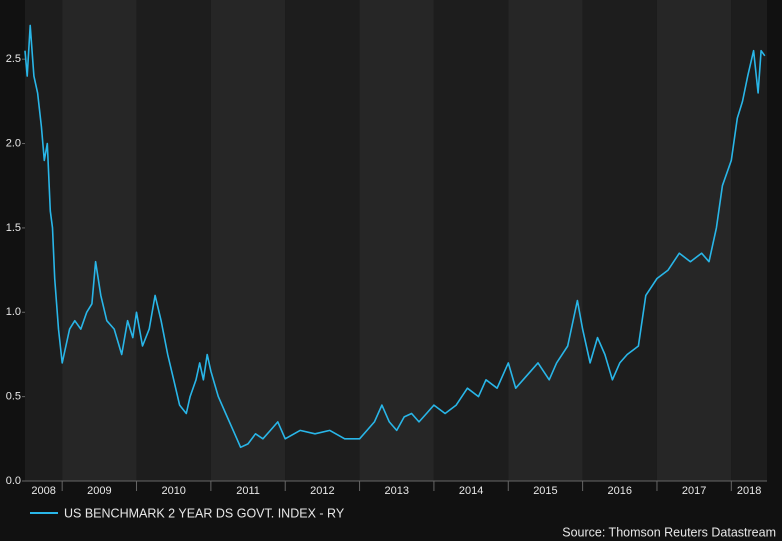 This screenshot has width=782, height=541. I want to click on y-tick-label: 0.0, so click(13, 481).